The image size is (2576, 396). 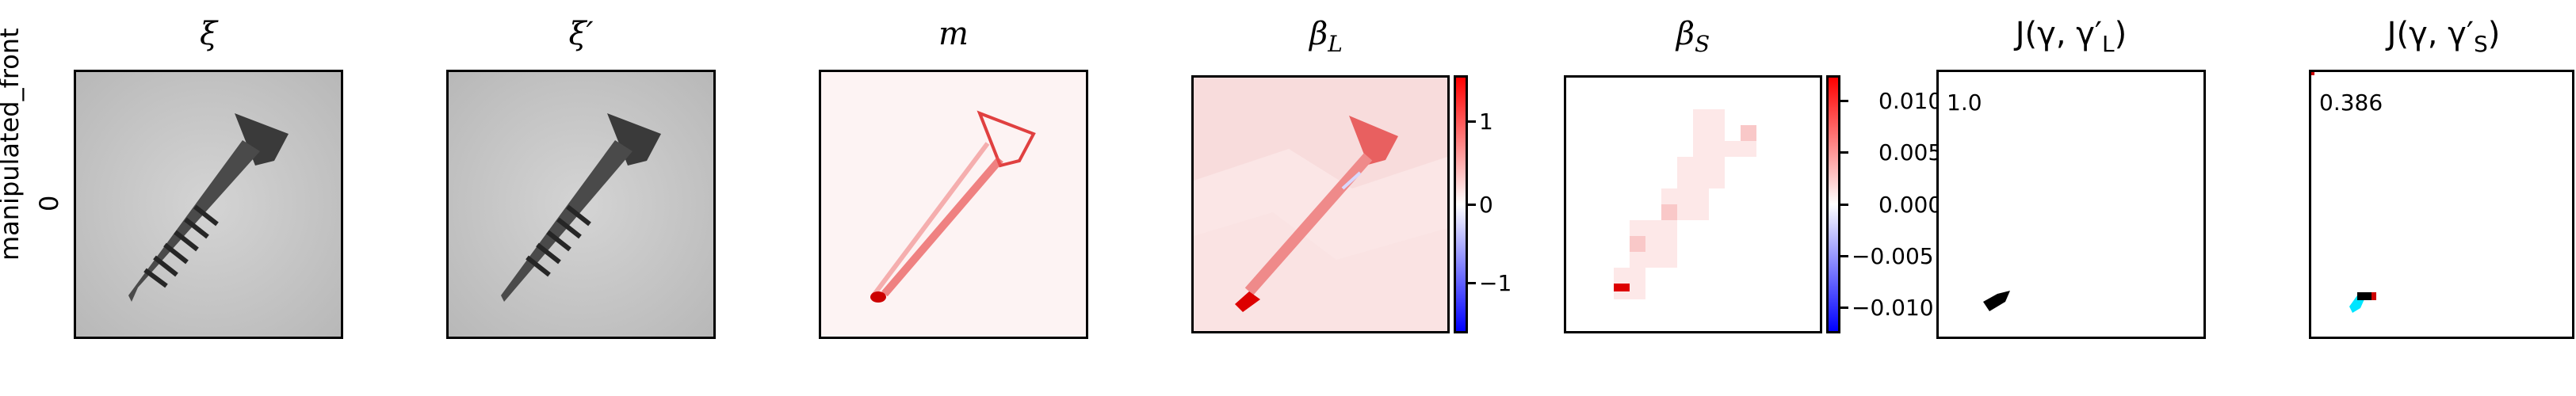 I want to click on heatmap-beta-L, so click(x=1320, y=204).